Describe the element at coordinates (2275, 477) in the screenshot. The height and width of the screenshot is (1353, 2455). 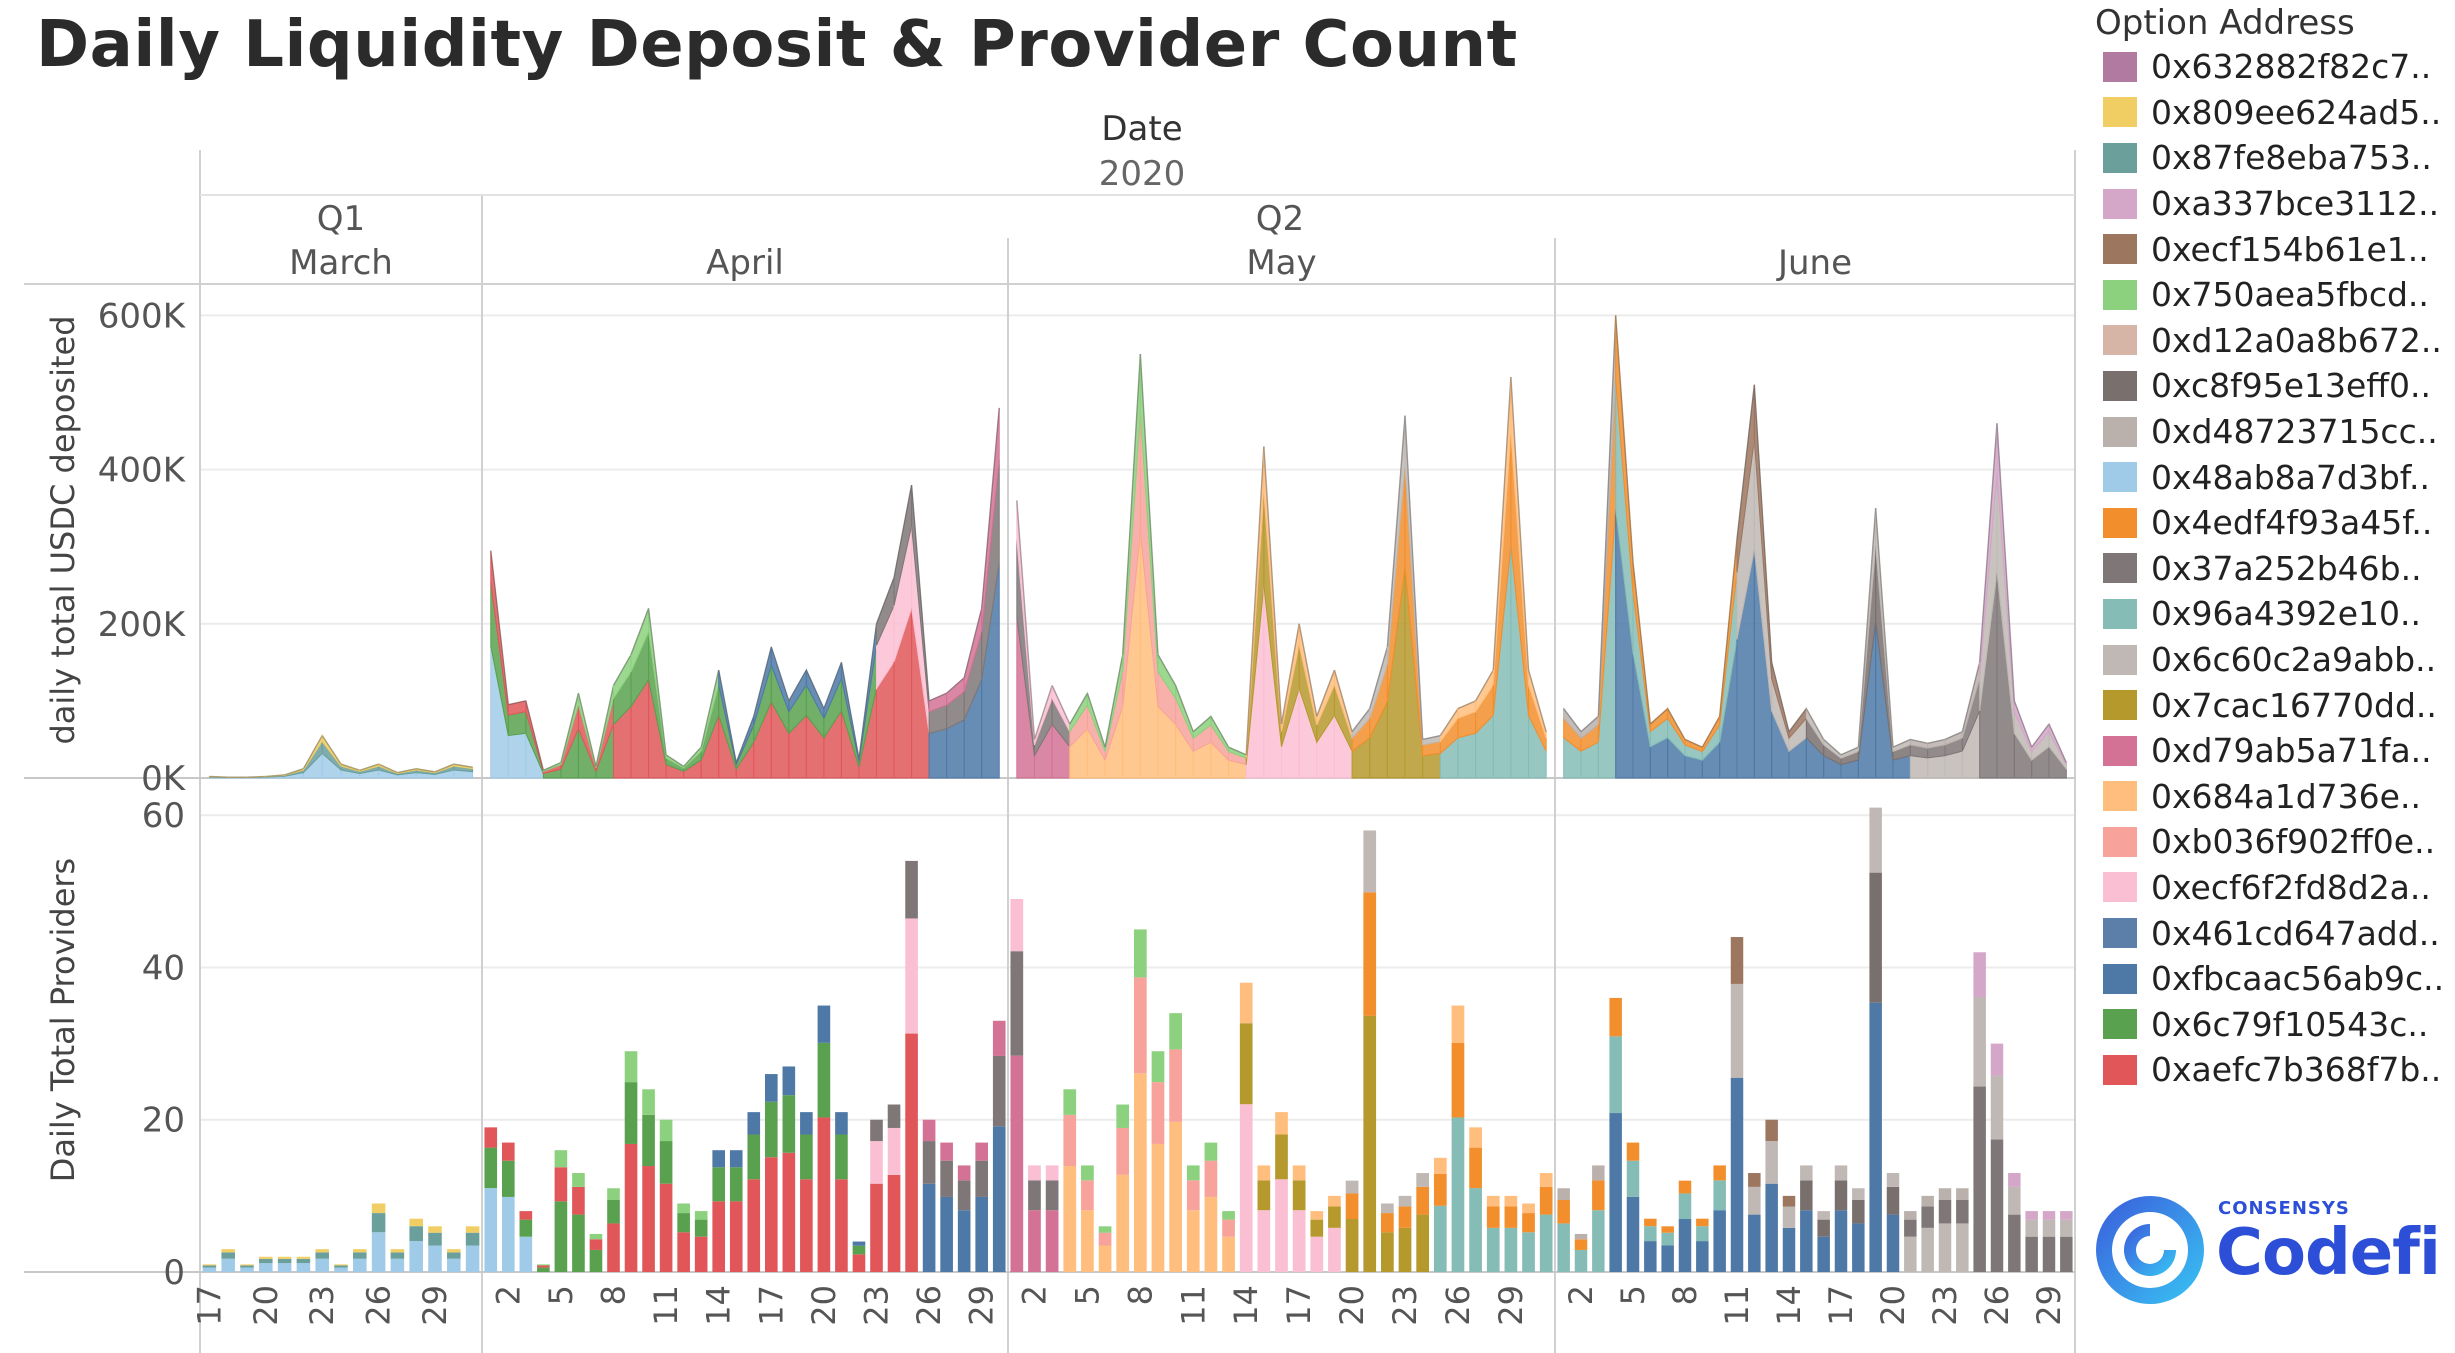
I see `legend-item: 0x48ab8a7d3bf..` at that location.